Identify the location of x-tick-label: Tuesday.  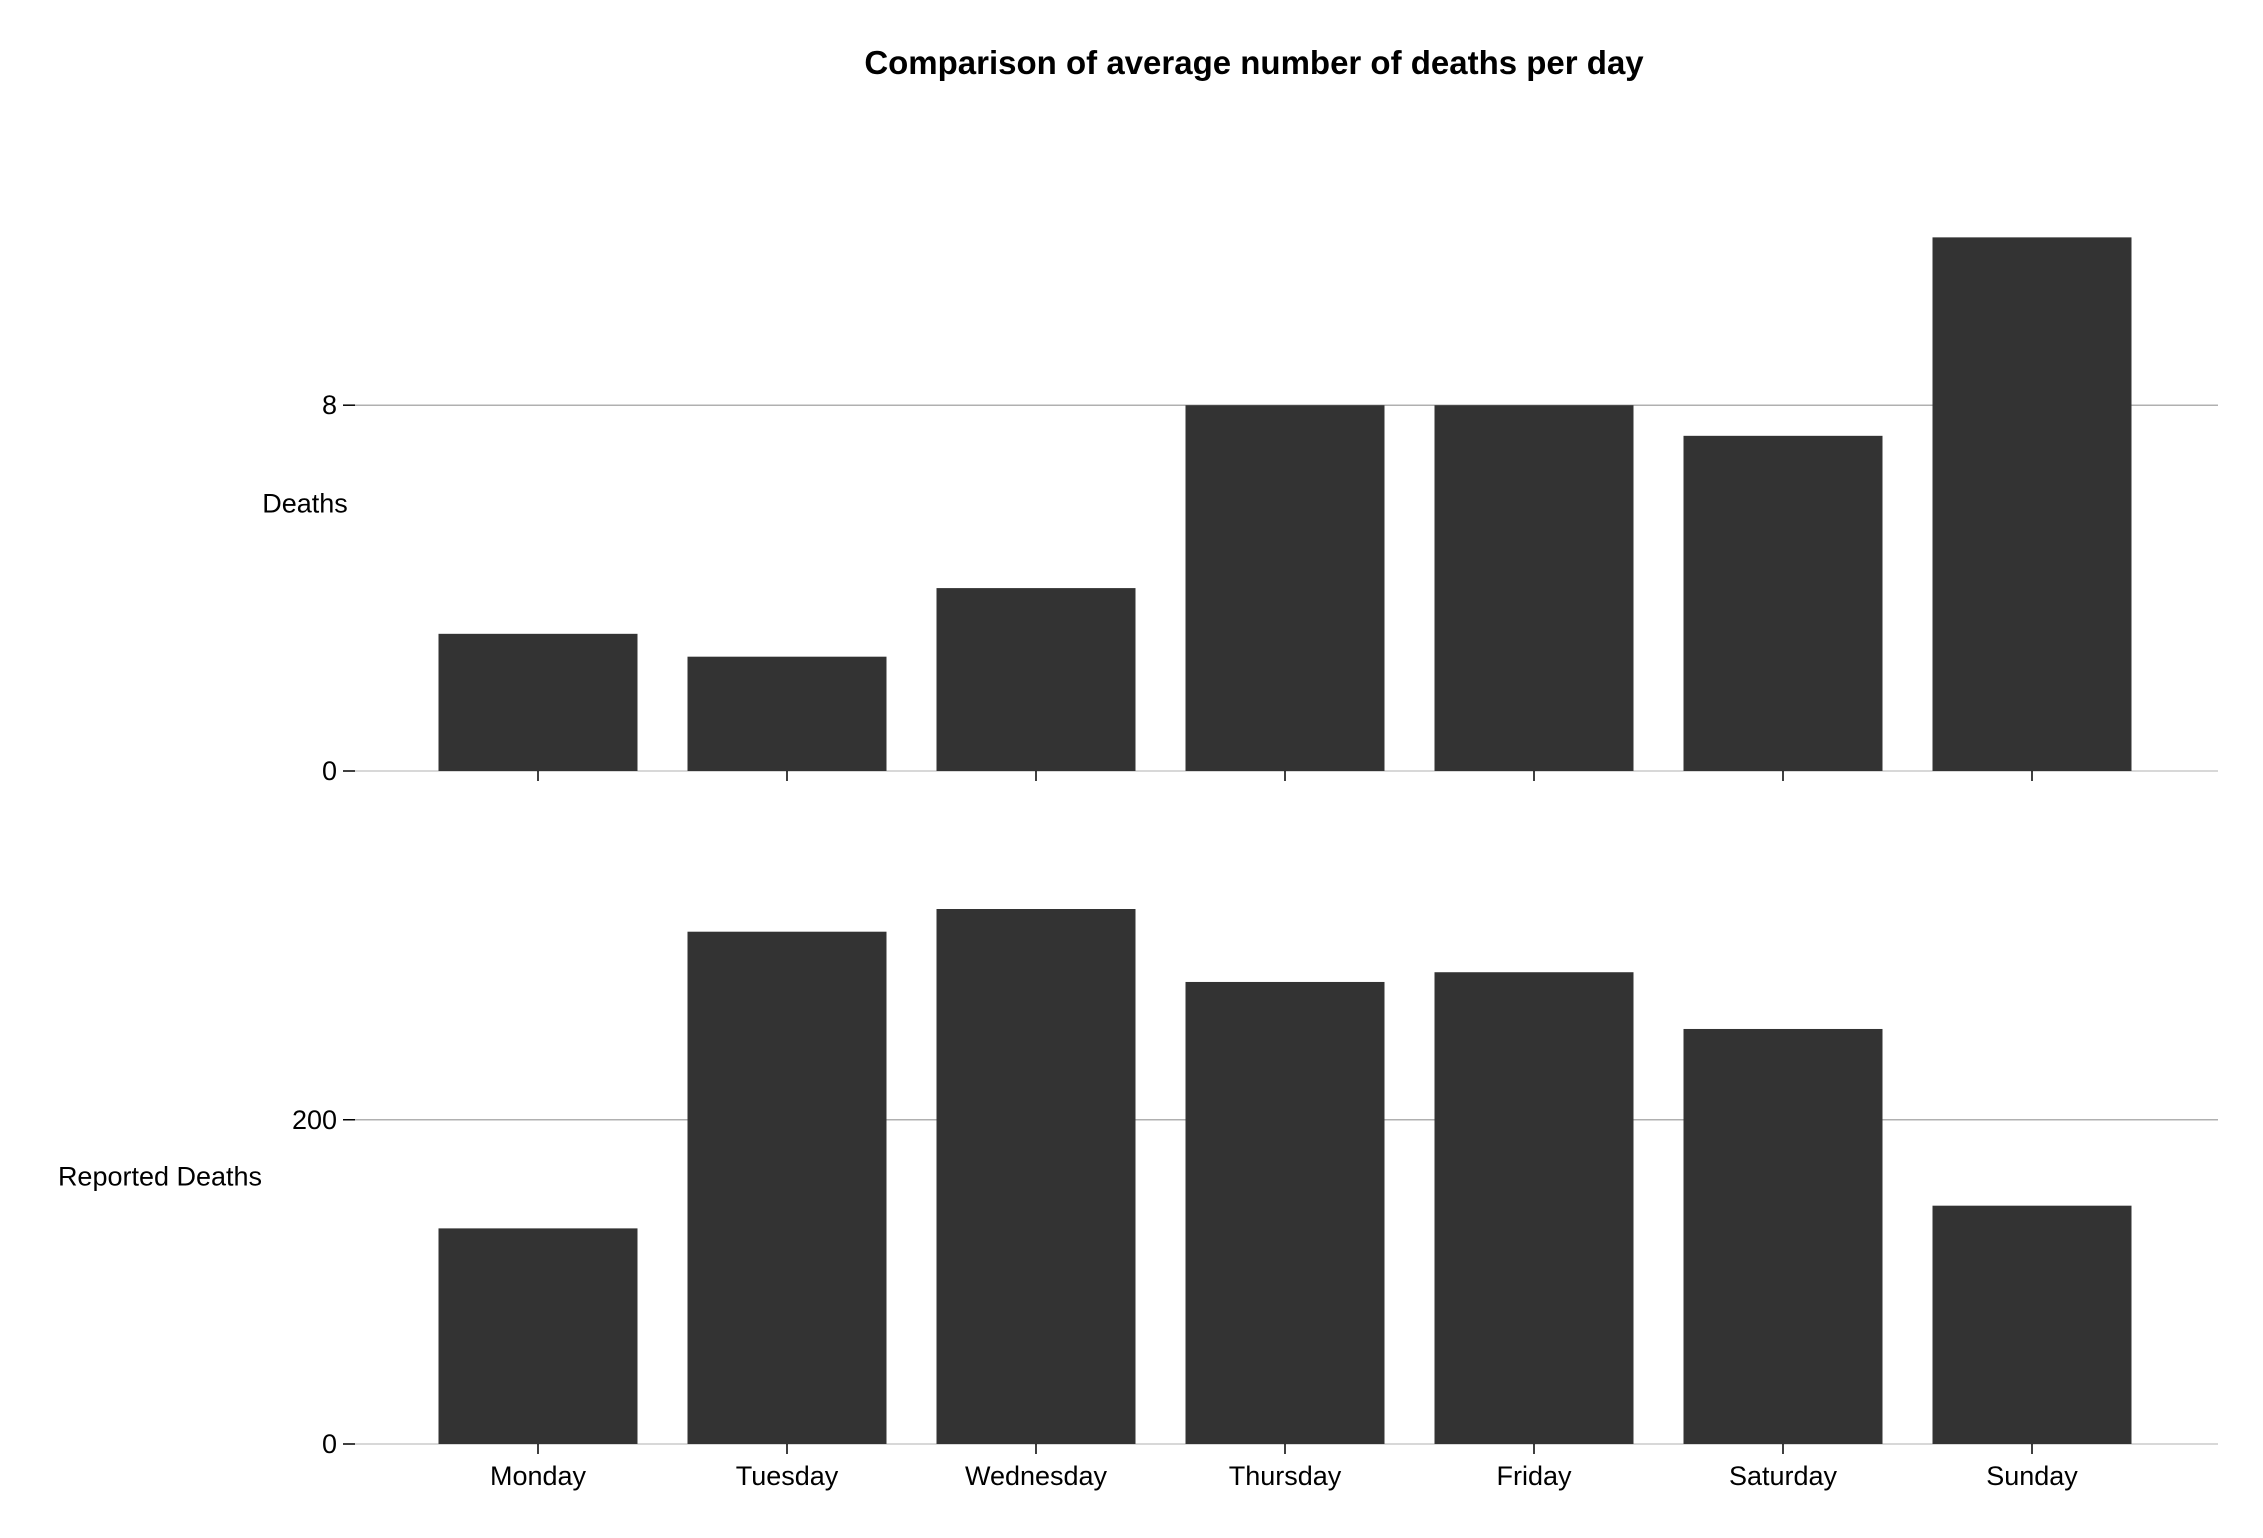
(787, 1476).